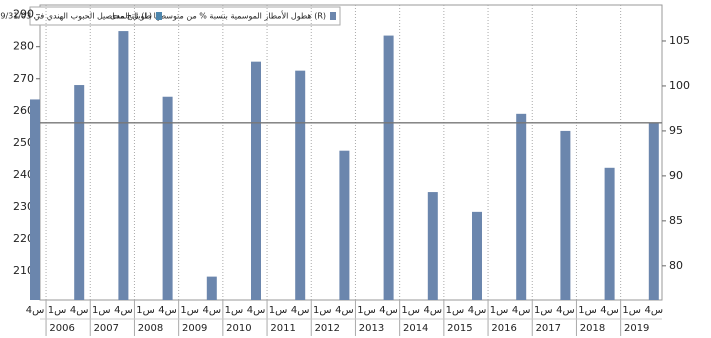 Image resolution: width=711 pixels, height=338 pixels. Describe the element at coordinates (23, 14) in the screenshot. I see `y-tick-label: 290` at that location.